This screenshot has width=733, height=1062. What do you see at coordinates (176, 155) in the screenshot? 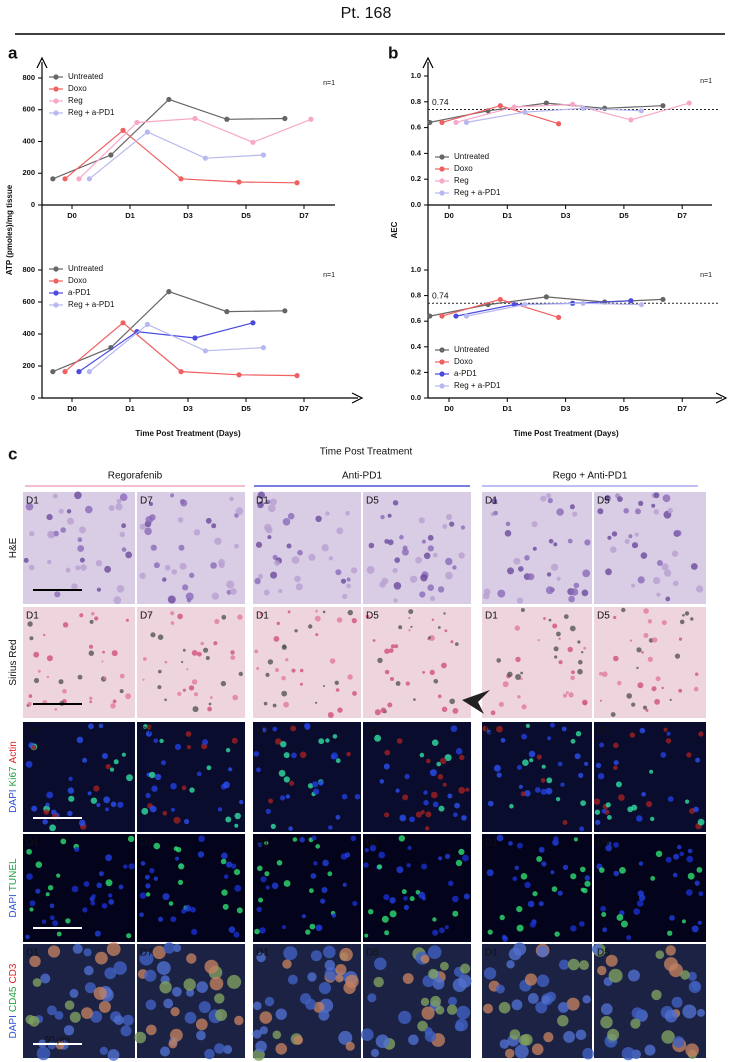
I see `series-line` at bounding box center [176, 155].